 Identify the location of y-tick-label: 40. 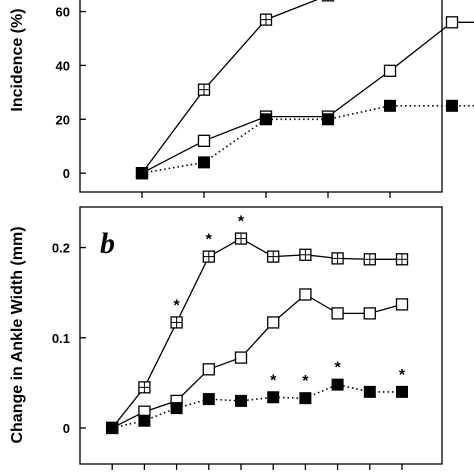
(63, 65).